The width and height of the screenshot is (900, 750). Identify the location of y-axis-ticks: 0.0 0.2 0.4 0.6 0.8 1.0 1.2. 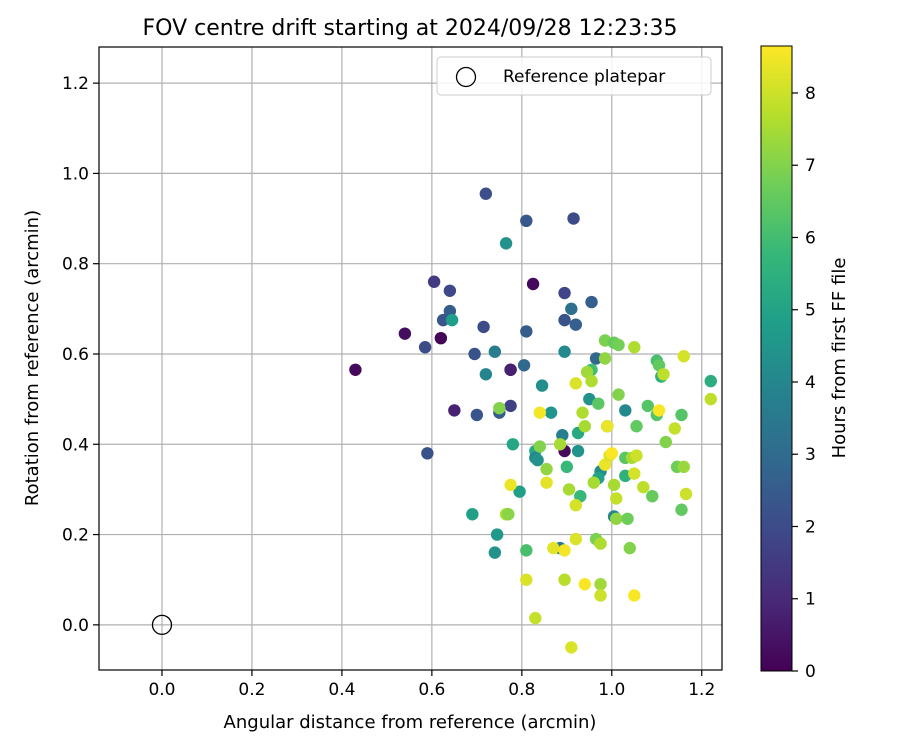
(80, 355).